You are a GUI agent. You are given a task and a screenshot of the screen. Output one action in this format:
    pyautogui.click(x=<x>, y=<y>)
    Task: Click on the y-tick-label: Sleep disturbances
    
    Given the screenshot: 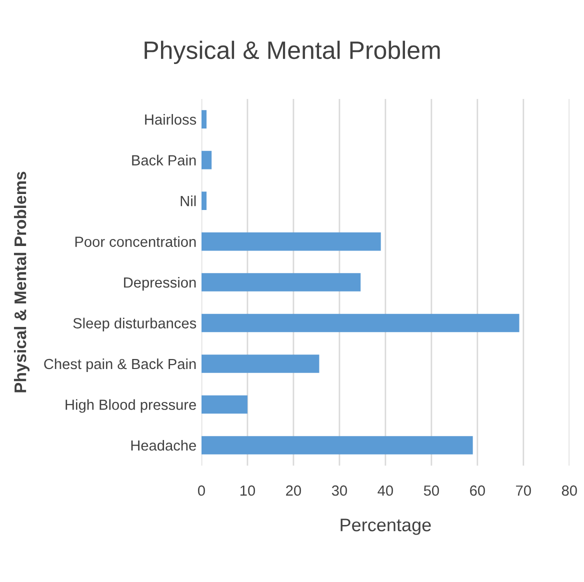 What is the action you would take?
    pyautogui.click(x=134, y=325)
    